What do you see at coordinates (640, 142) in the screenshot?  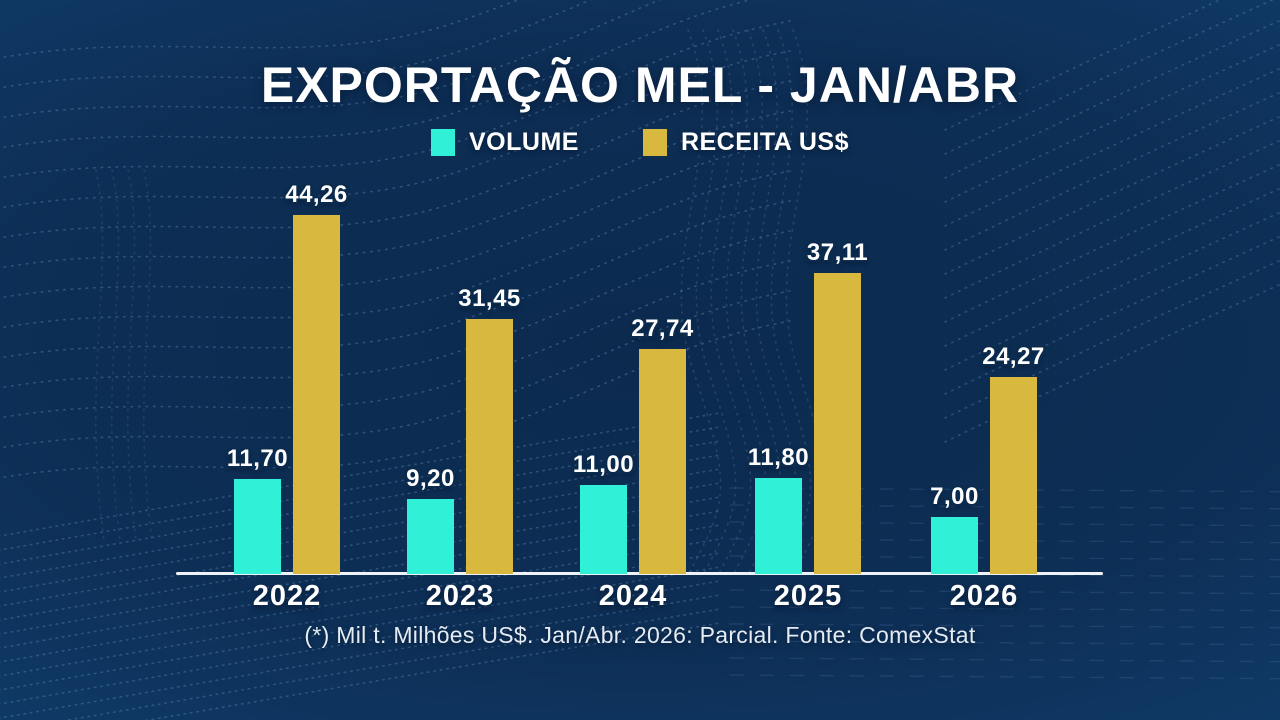 I see `legend: VOLUME RECEITA US$` at bounding box center [640, 142].